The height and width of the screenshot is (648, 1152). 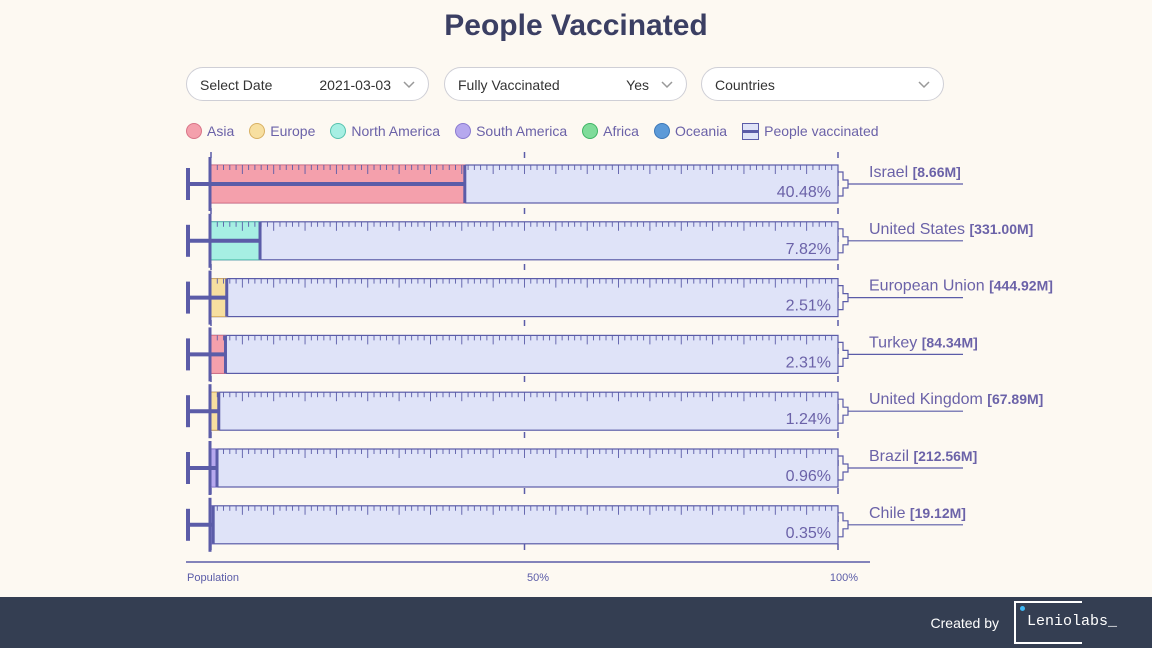 What do you see at coordinates (745, 85) in the screenshot?
I see `countries-select-label: Countries` at bounding box center [745, 85].